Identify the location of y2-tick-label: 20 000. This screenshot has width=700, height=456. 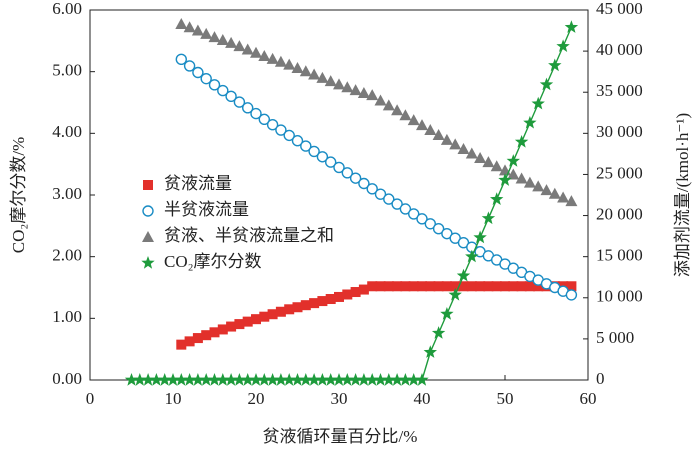
(619, 213).